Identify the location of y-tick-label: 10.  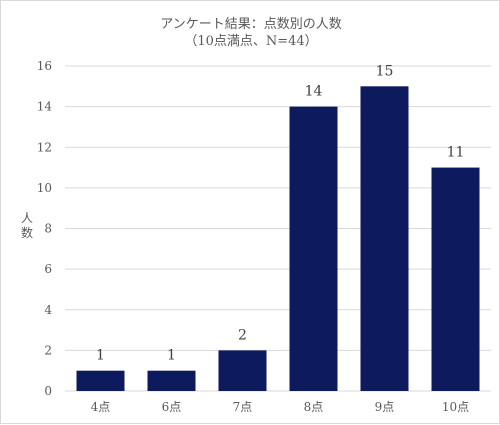
(44, 188).